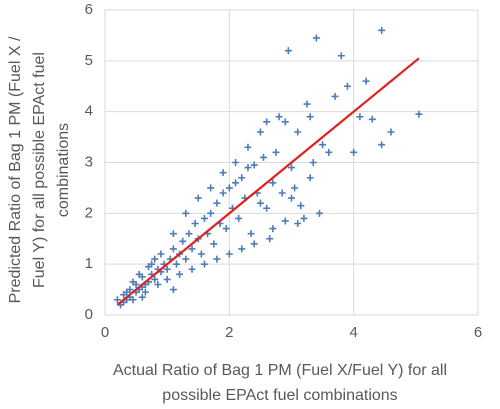 This screenshot has width=500, height=409. What do you see at coordinates (89, 161) in the screenshot?
I see `y-tick-label: 3` at bounding box center [89, 161].